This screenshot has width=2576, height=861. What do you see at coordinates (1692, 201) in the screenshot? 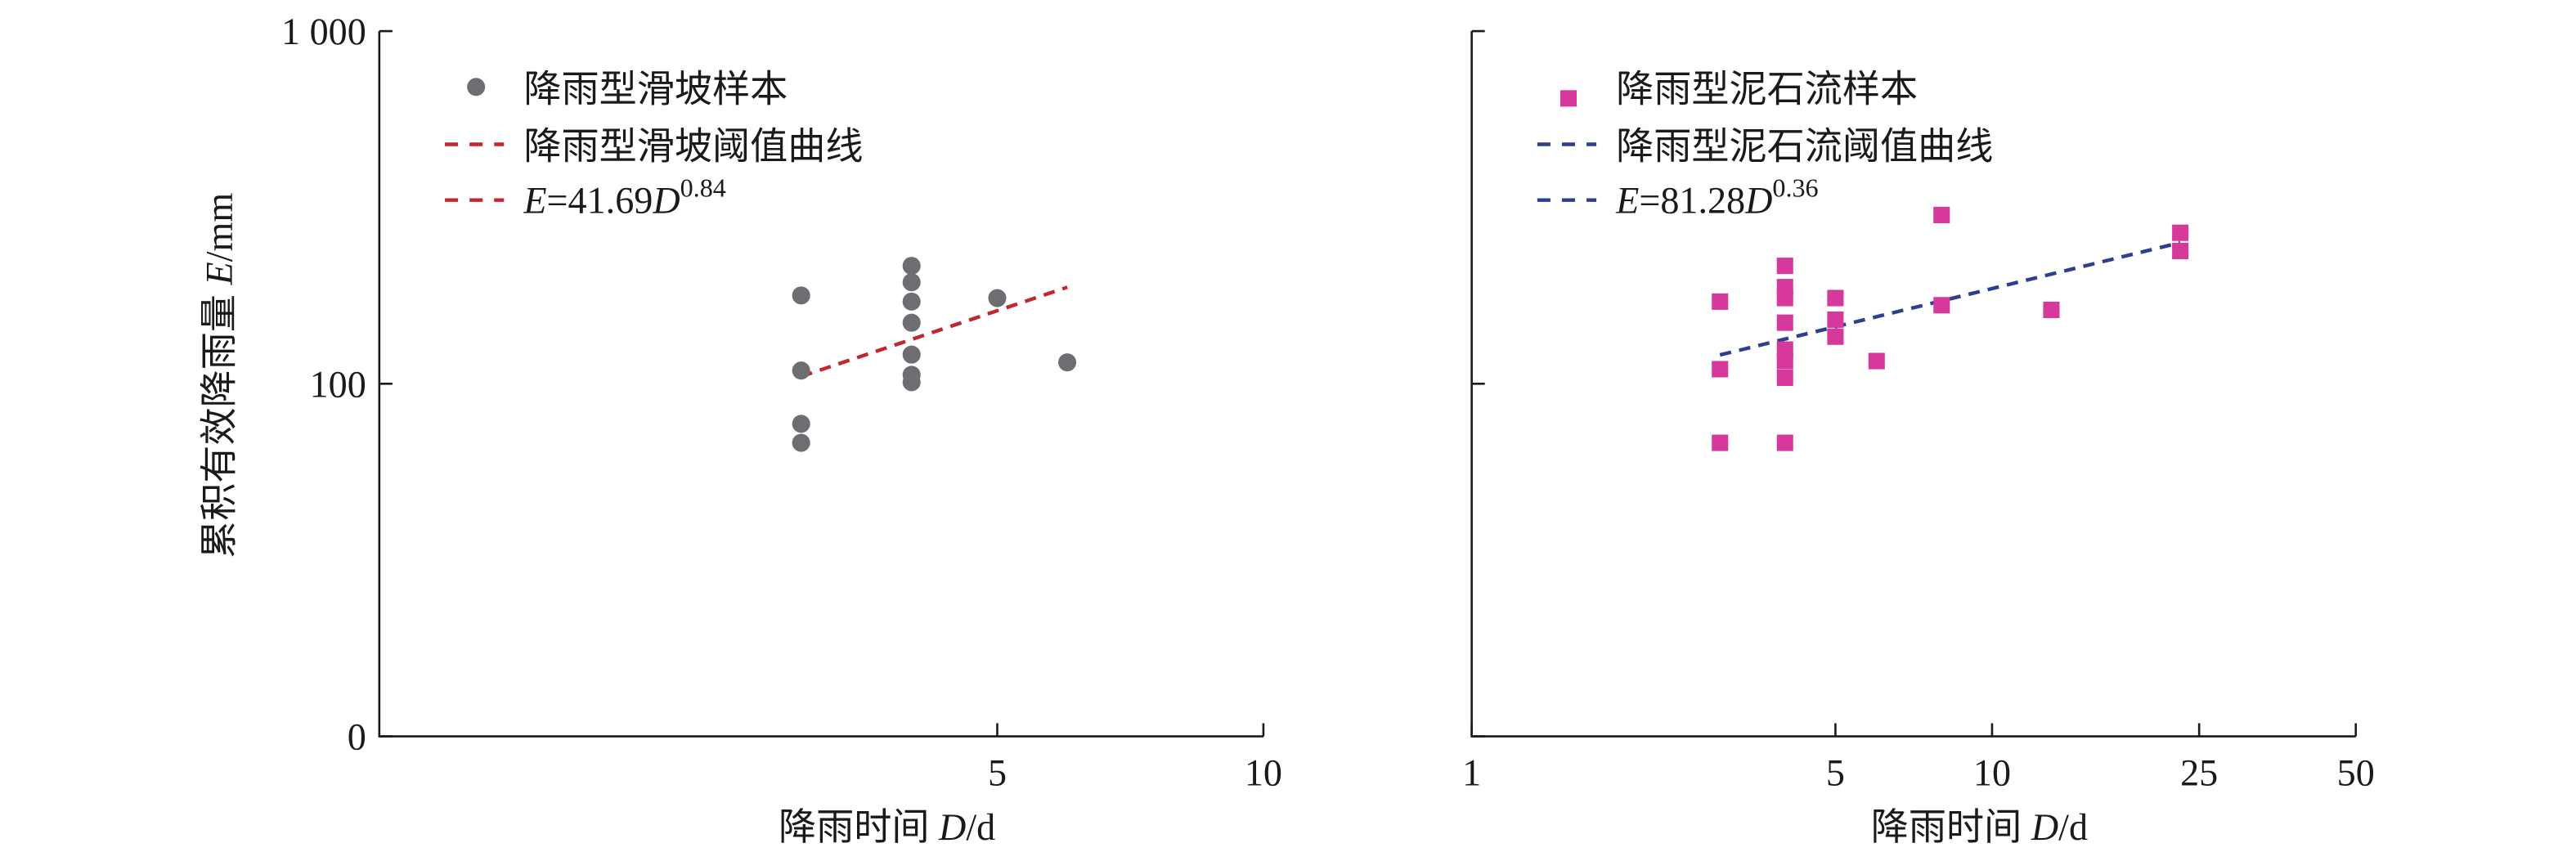
I see `formula-part: =81.28` at bounding box center [1692, 201].